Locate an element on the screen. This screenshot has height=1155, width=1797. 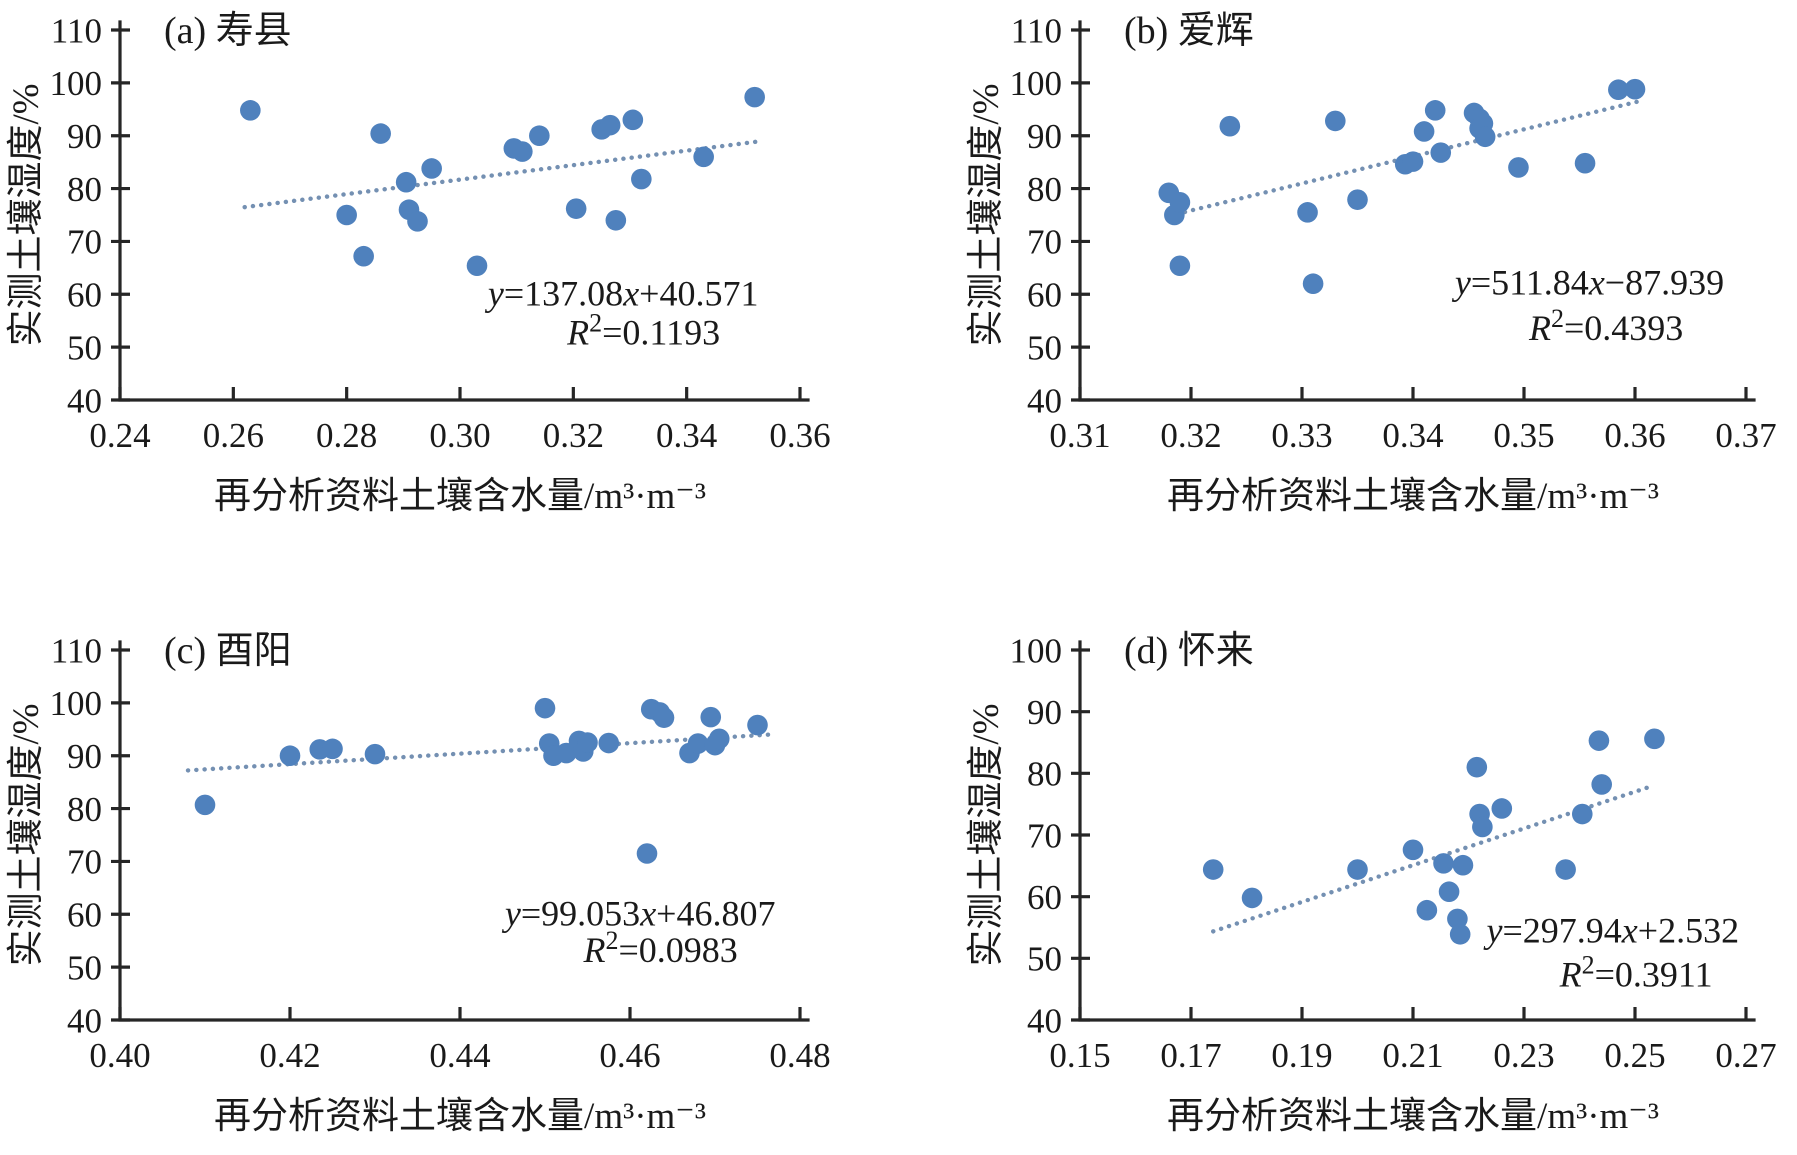
regression-equation: y=511.84x−87.939 is located at coordinates (1588, 283).